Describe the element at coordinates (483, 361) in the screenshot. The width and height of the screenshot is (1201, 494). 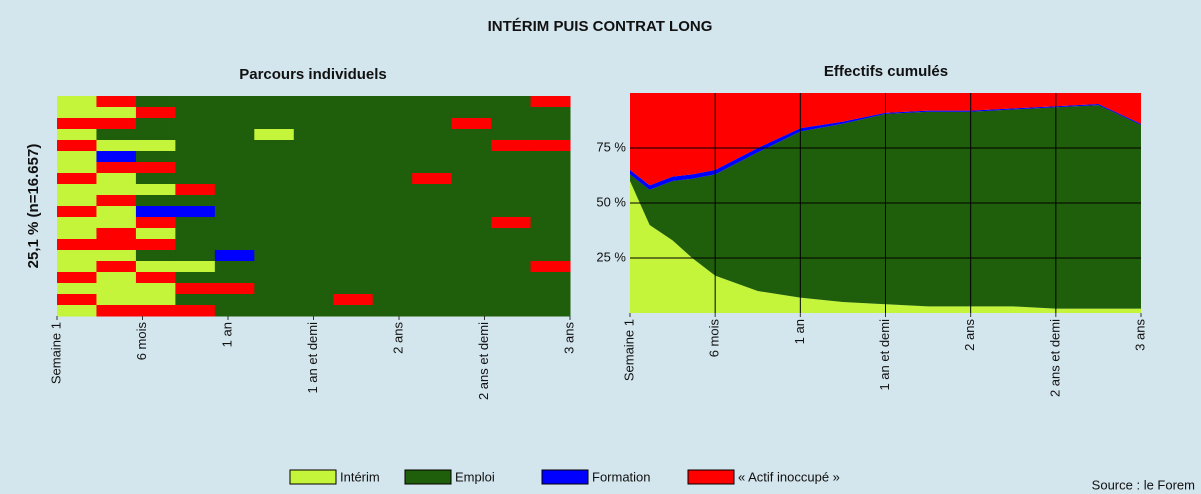
I see `x-tick-label: 2 ans et demi` at that location.